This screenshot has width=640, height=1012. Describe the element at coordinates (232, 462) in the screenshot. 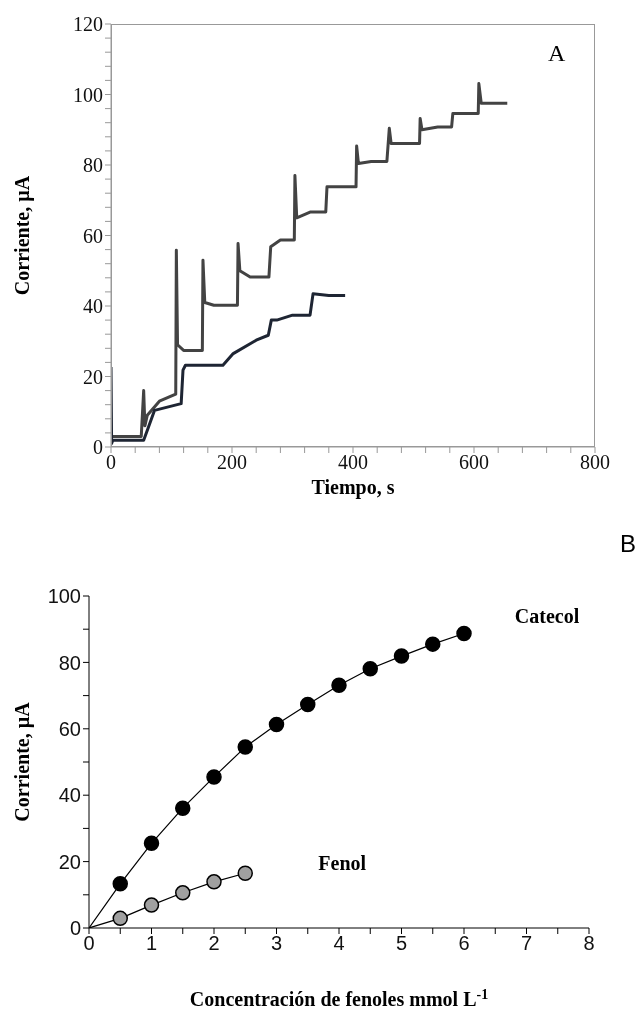

I see `x-tick-label: 200` at that location.